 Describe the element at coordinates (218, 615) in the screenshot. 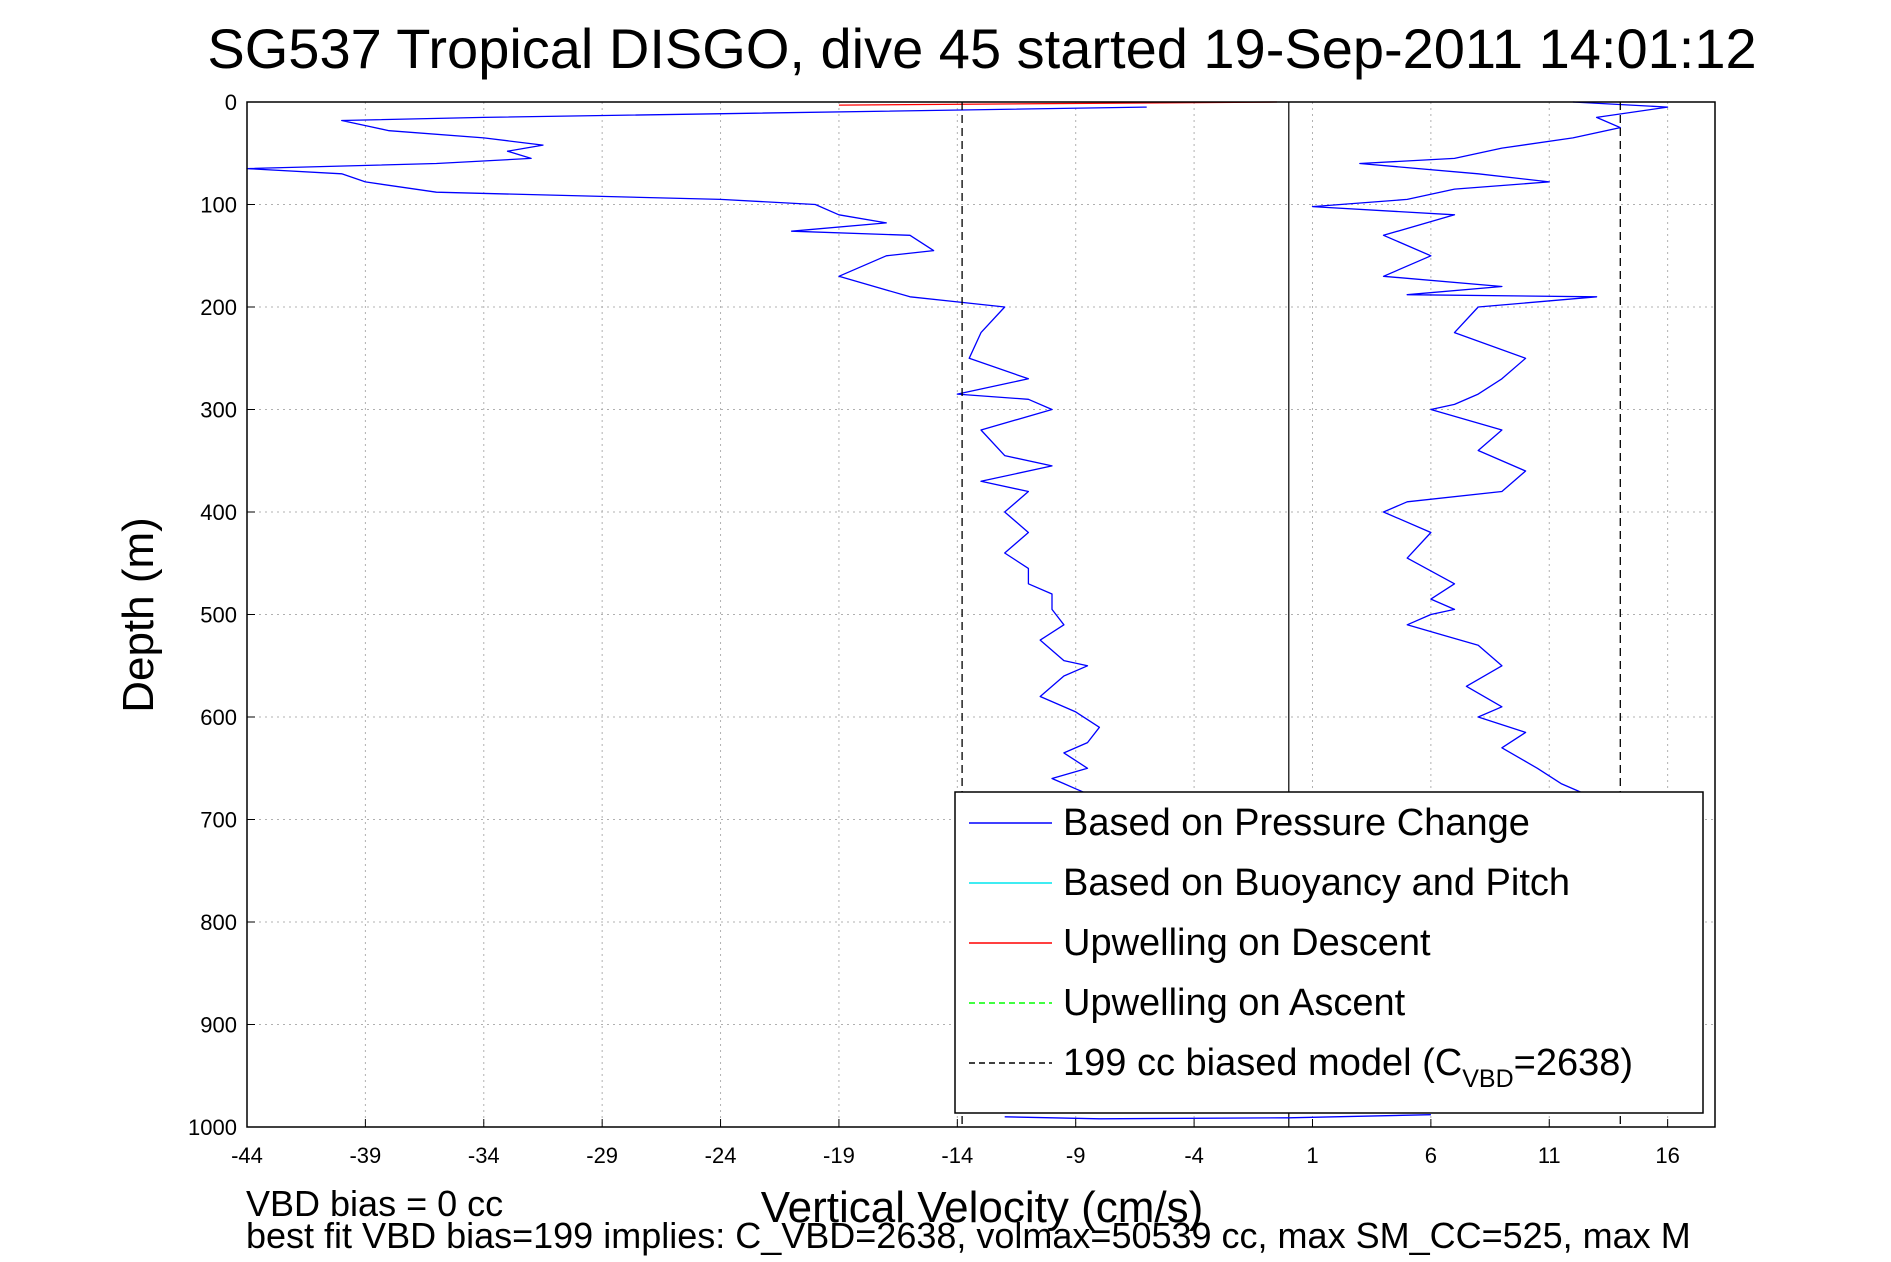

I see `y-tick-label: 500` at that location.